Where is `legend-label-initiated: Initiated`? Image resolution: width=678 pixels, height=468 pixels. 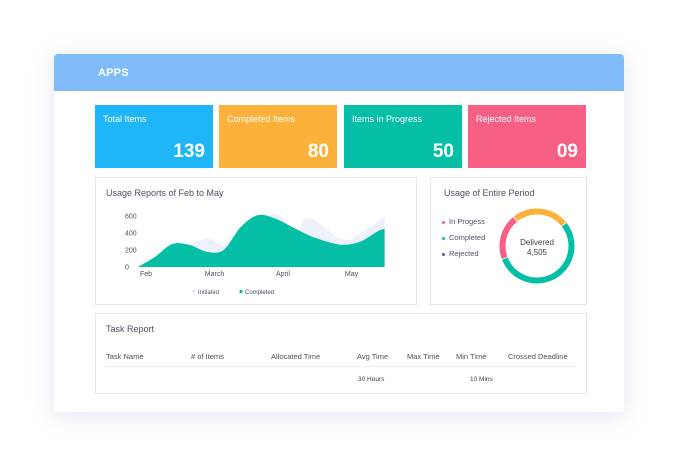 legend-label-initiated: Initiated is located at coordinates (208, 293).